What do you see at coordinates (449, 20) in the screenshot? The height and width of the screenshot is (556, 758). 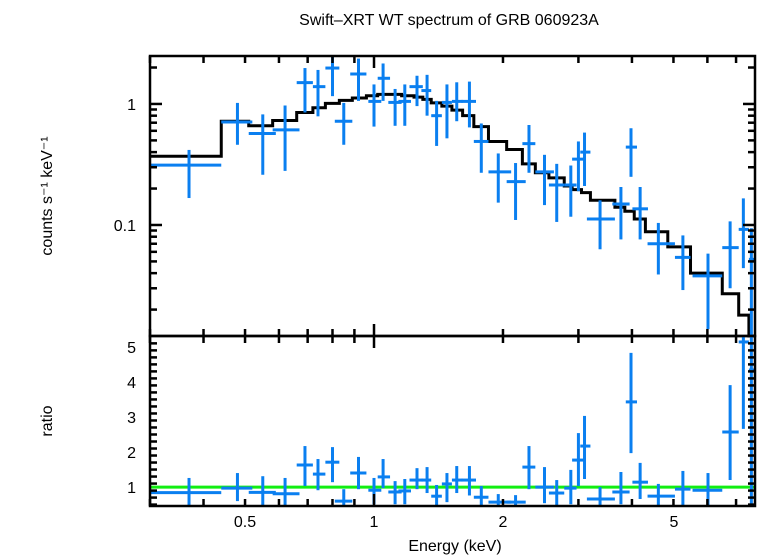 I see `chart-title: Swift–XRT WT spectrum of GRB 060923A` at bounding box center [449, 20].